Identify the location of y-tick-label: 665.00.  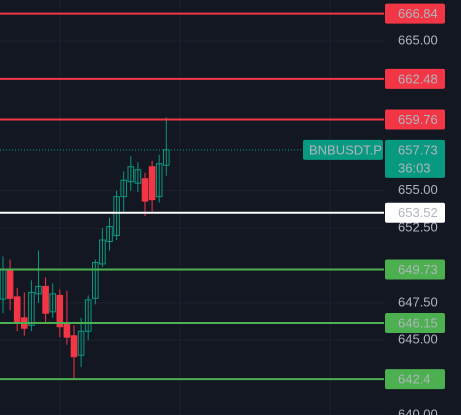
(418, 40).